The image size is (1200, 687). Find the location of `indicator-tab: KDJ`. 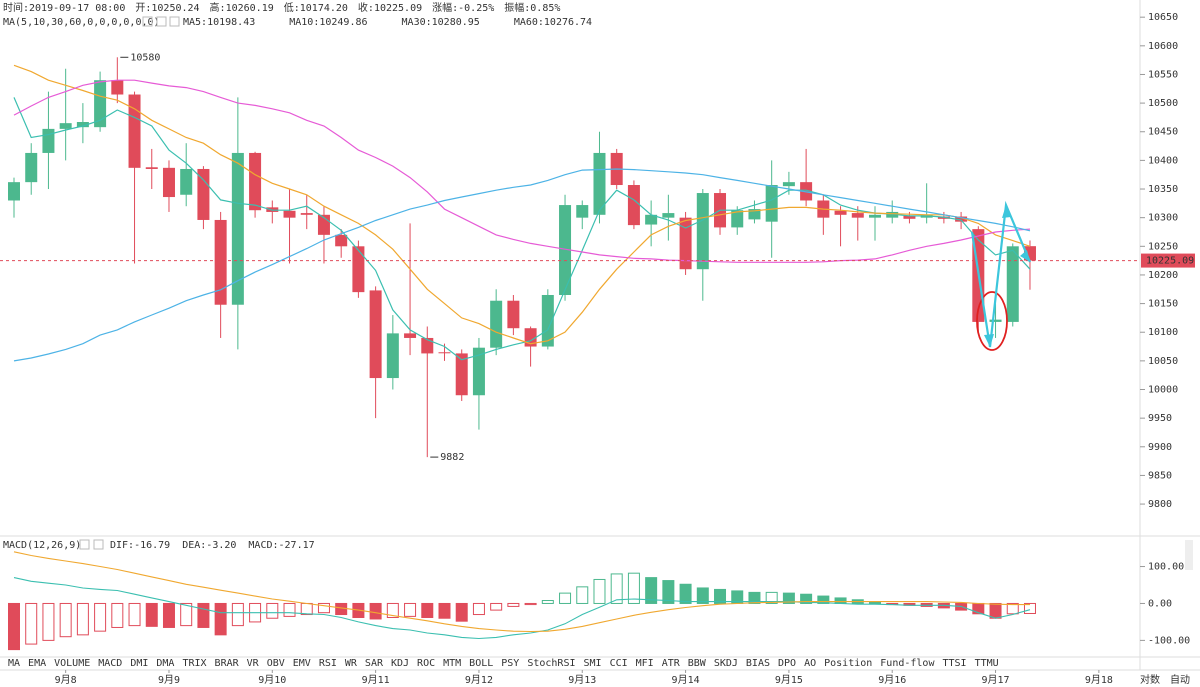

indicator-tab: KDJ is located at coordinates (400, 663).